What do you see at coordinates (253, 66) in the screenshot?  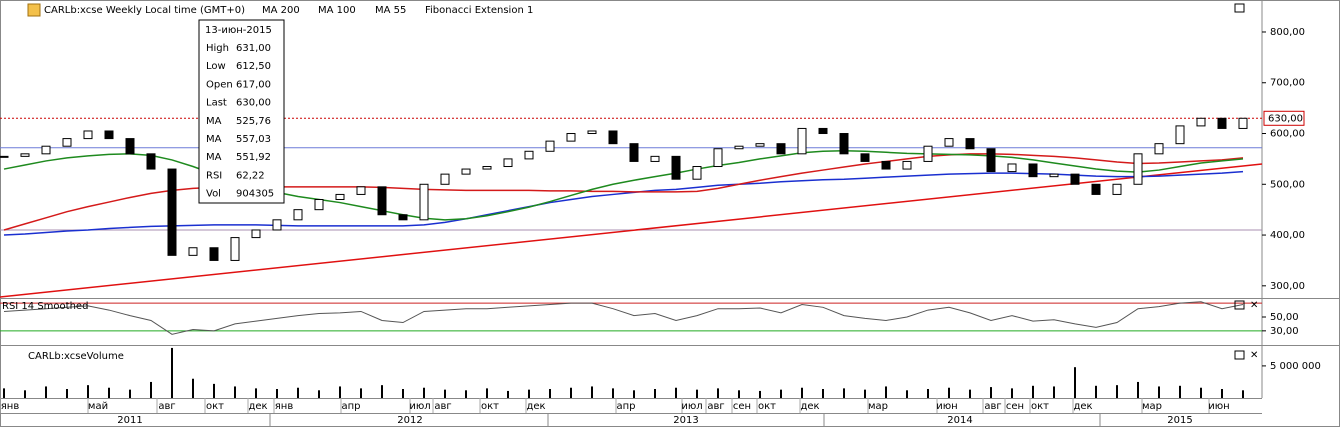 I see `tooltip-value: 612,50` at bounding box center [253, 66].